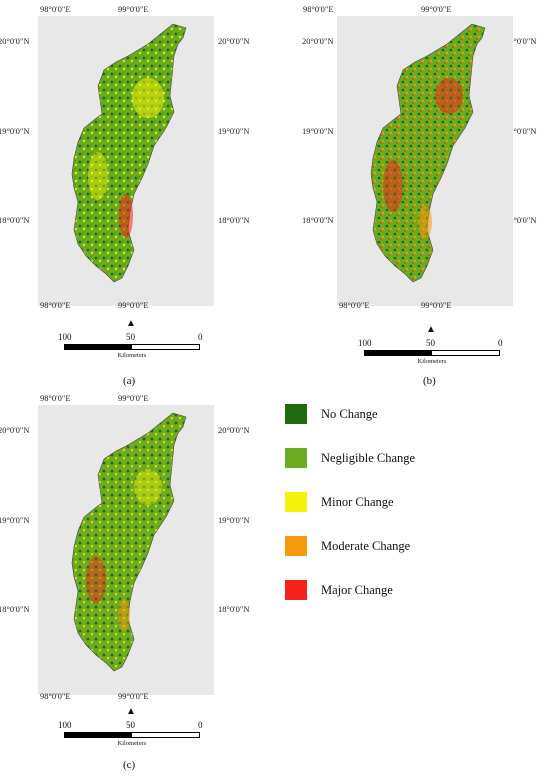  Describe the element at coordinates (357, 590) in the screenshot. I see `legend-label: Major Change` at that location.